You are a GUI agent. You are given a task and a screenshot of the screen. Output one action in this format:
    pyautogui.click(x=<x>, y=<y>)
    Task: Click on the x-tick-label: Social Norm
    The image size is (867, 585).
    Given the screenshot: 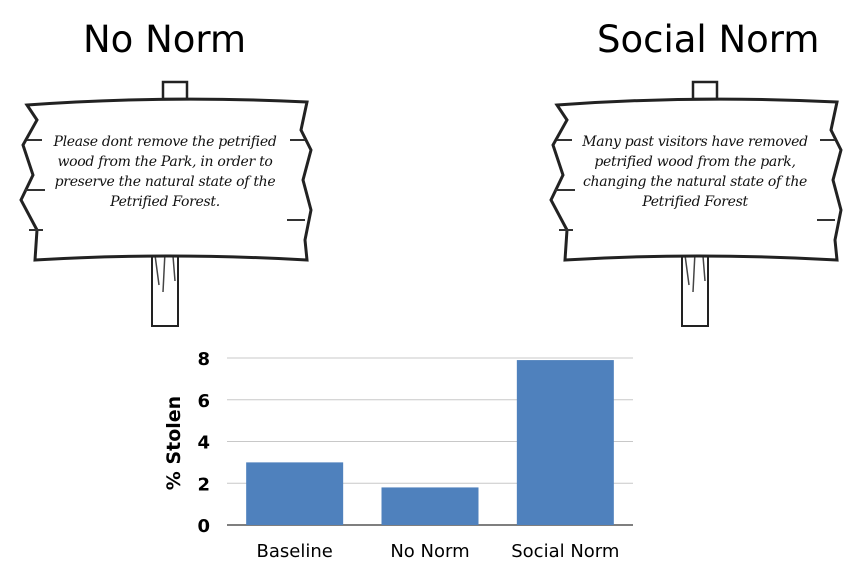 What is the action you would take?
    pyautogui.click(x=565, y=551)
    